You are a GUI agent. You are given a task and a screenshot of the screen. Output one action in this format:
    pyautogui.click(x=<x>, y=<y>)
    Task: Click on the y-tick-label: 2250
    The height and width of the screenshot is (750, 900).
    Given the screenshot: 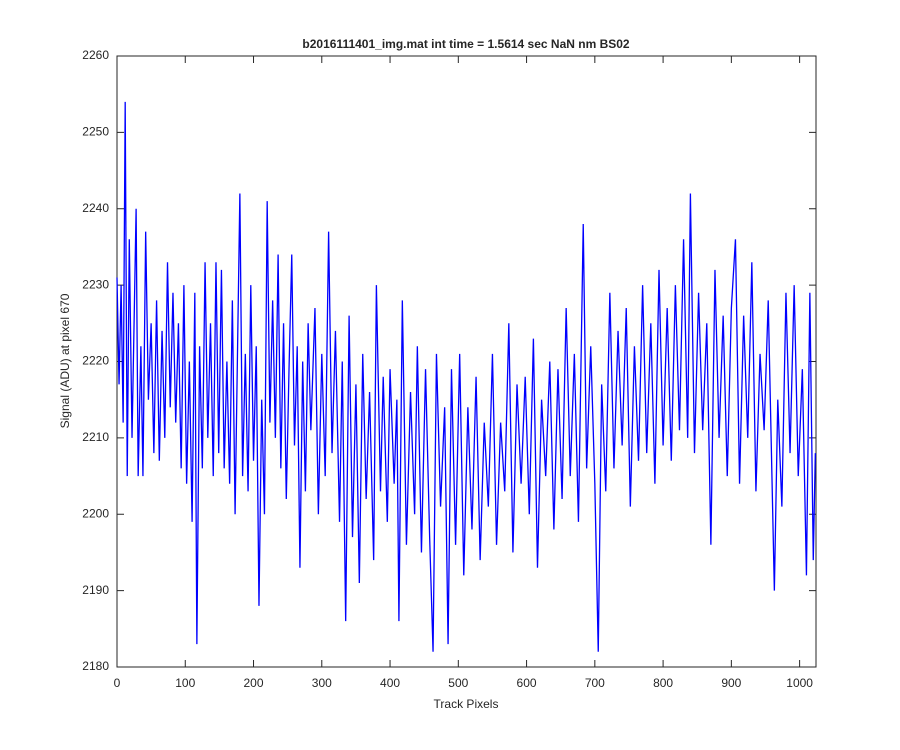 What is the action you would take?
    pyautogui.click(x=95, y=132)
    